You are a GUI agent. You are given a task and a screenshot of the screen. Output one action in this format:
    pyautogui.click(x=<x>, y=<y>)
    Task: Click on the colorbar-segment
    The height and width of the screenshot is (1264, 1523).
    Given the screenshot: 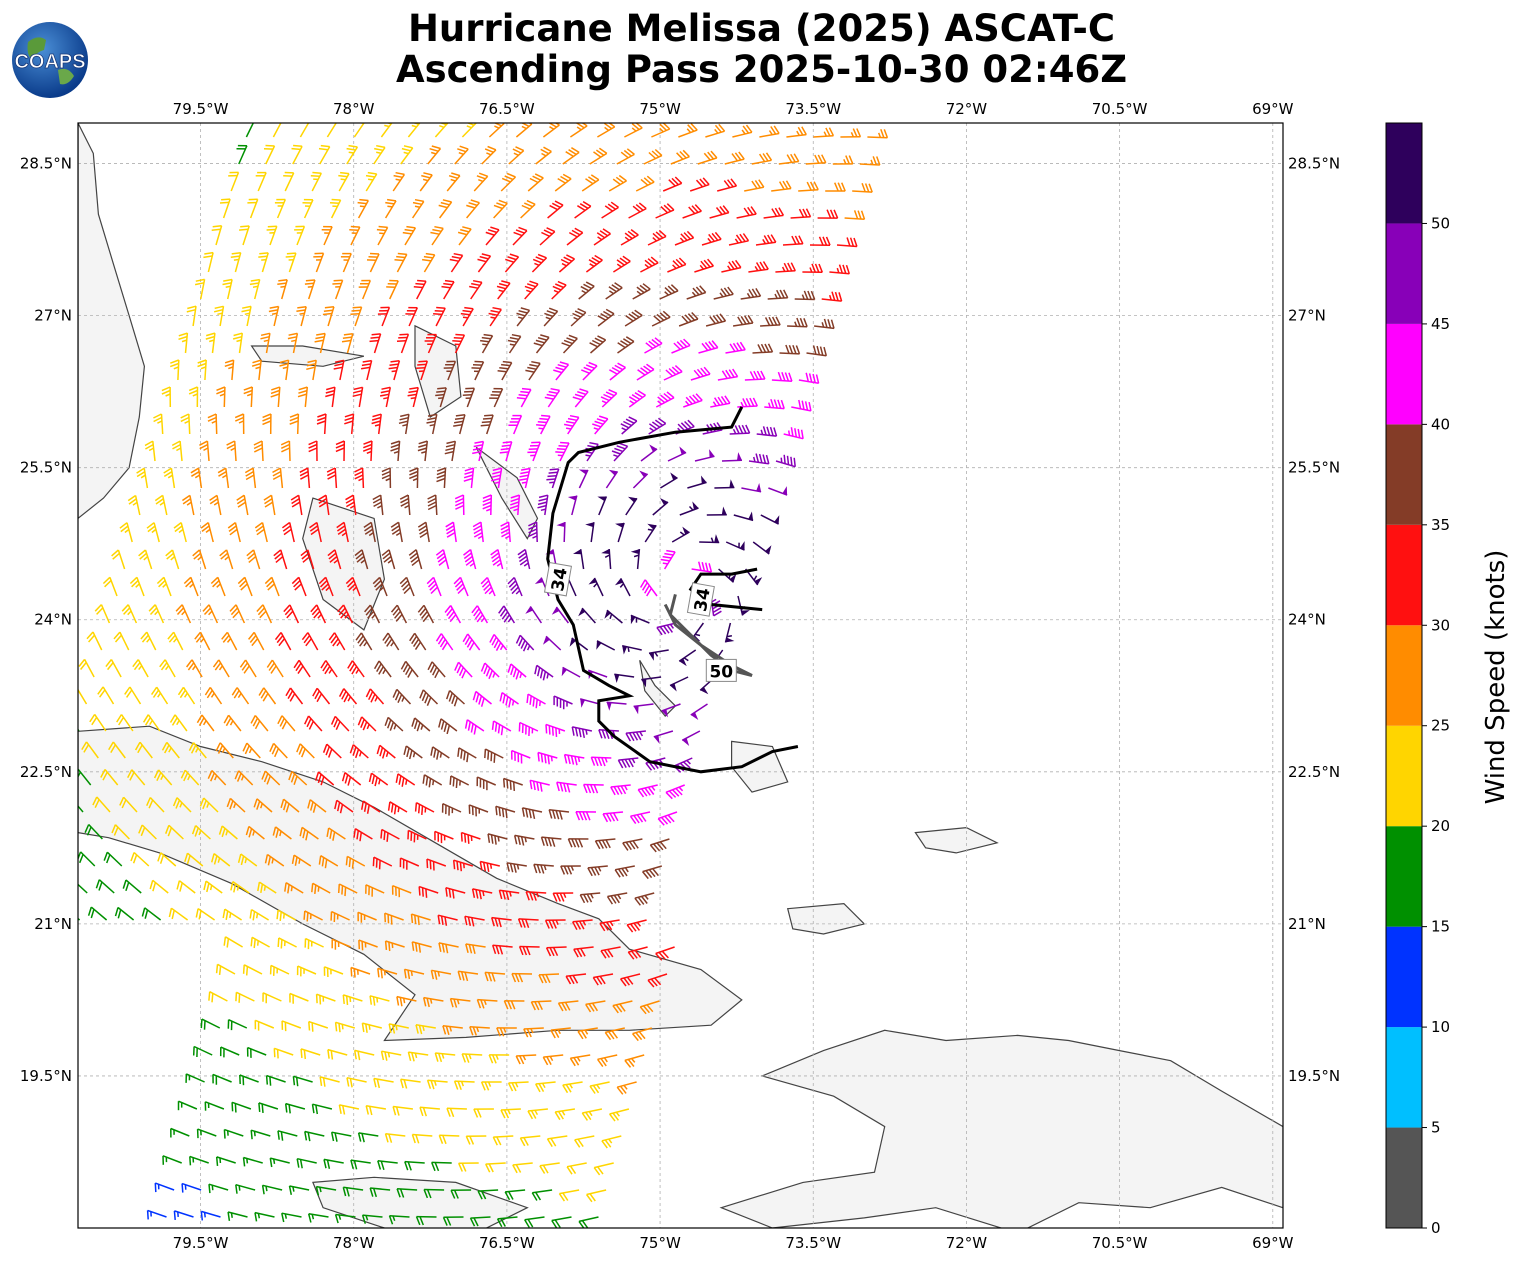 What is the action you would take?
    pyautogui.click(x=1404, y=977)
    